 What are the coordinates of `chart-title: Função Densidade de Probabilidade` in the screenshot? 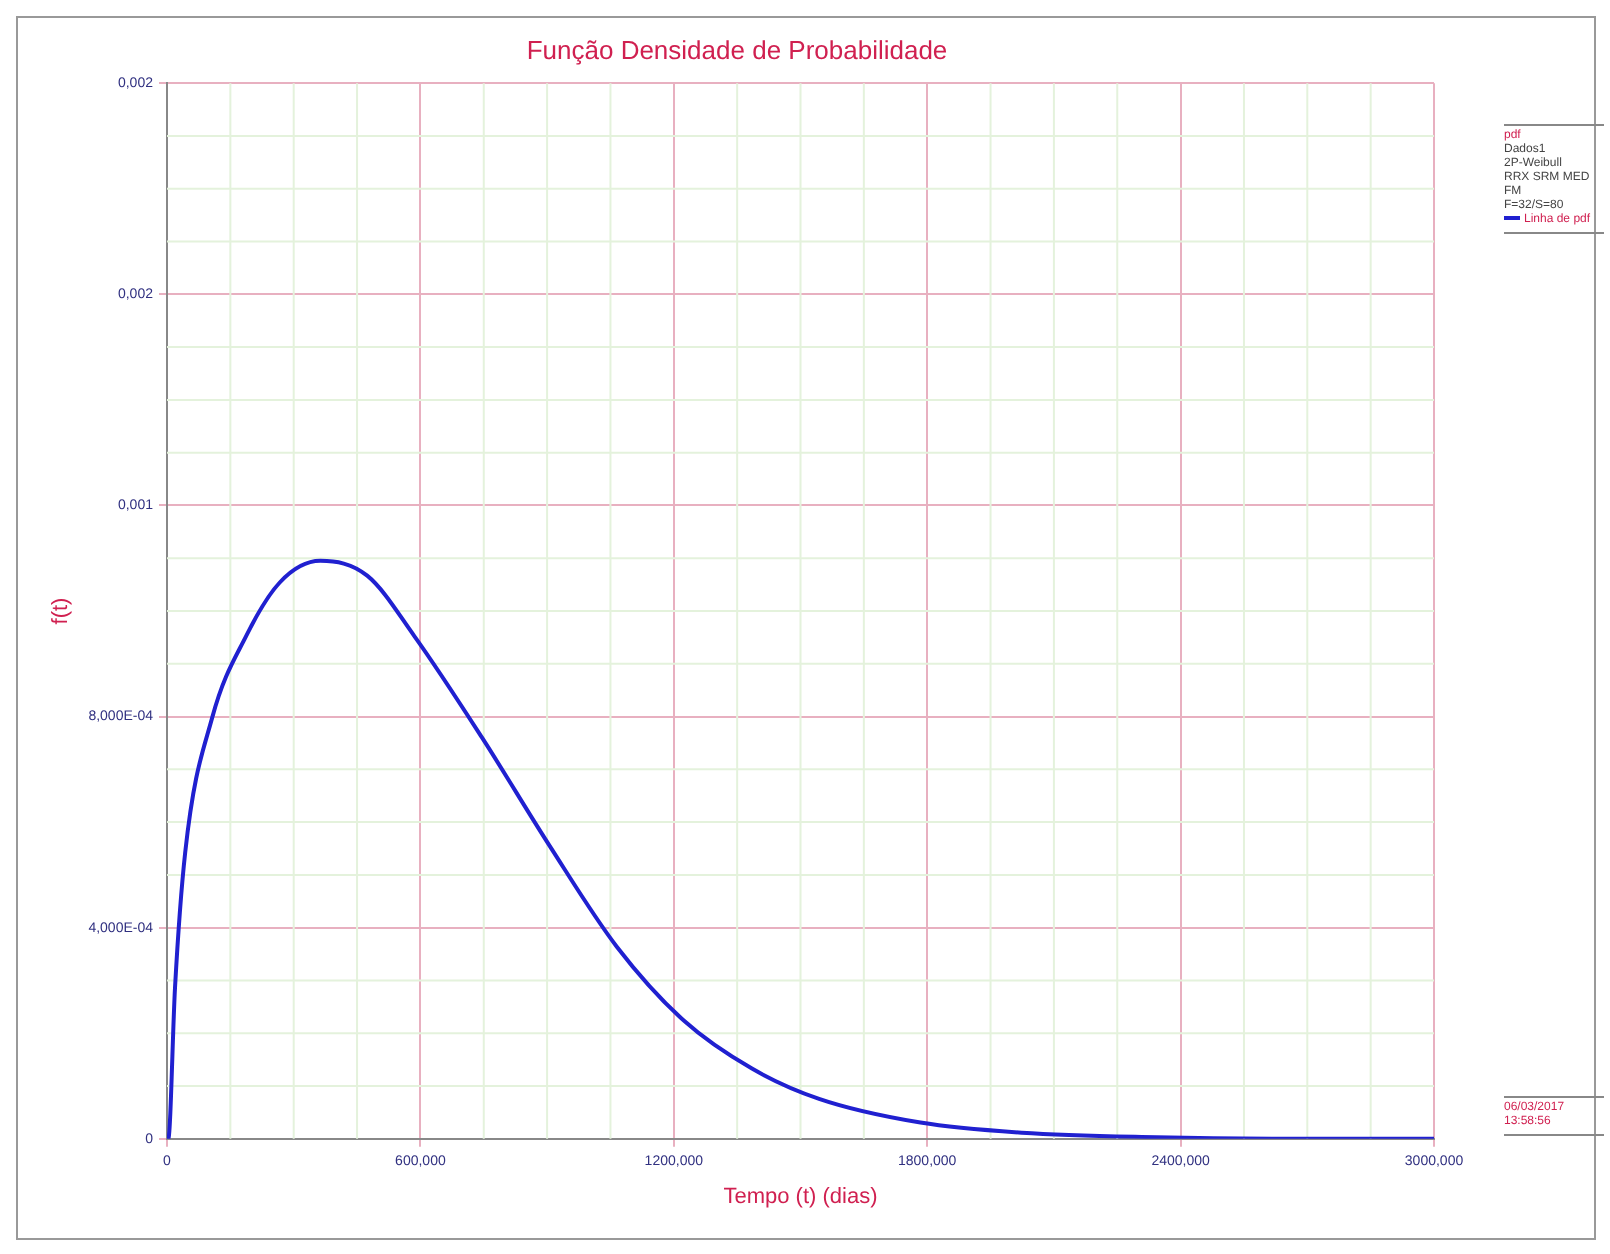 It's located at (737, 49).